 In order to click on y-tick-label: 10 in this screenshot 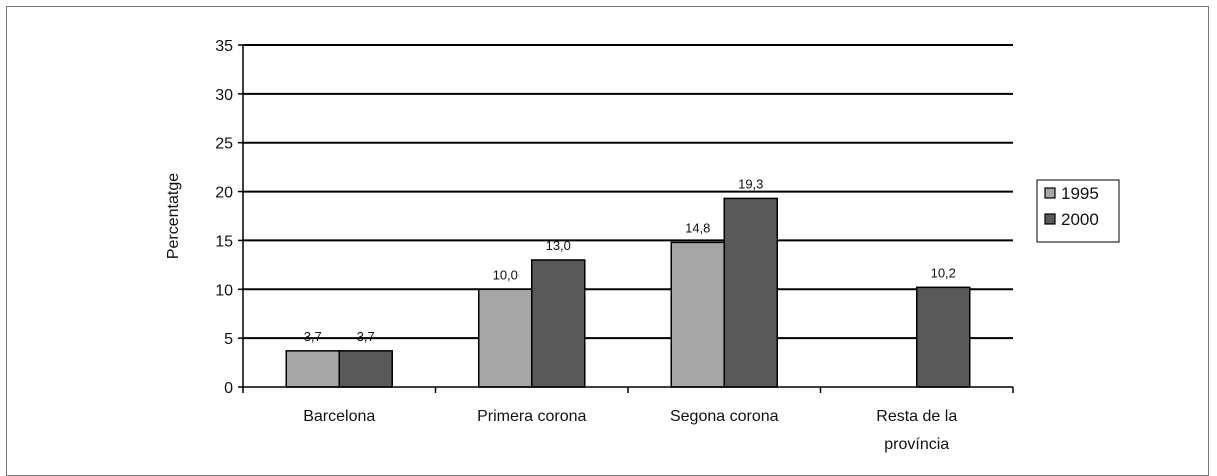, I will do `click(224, 290)`.